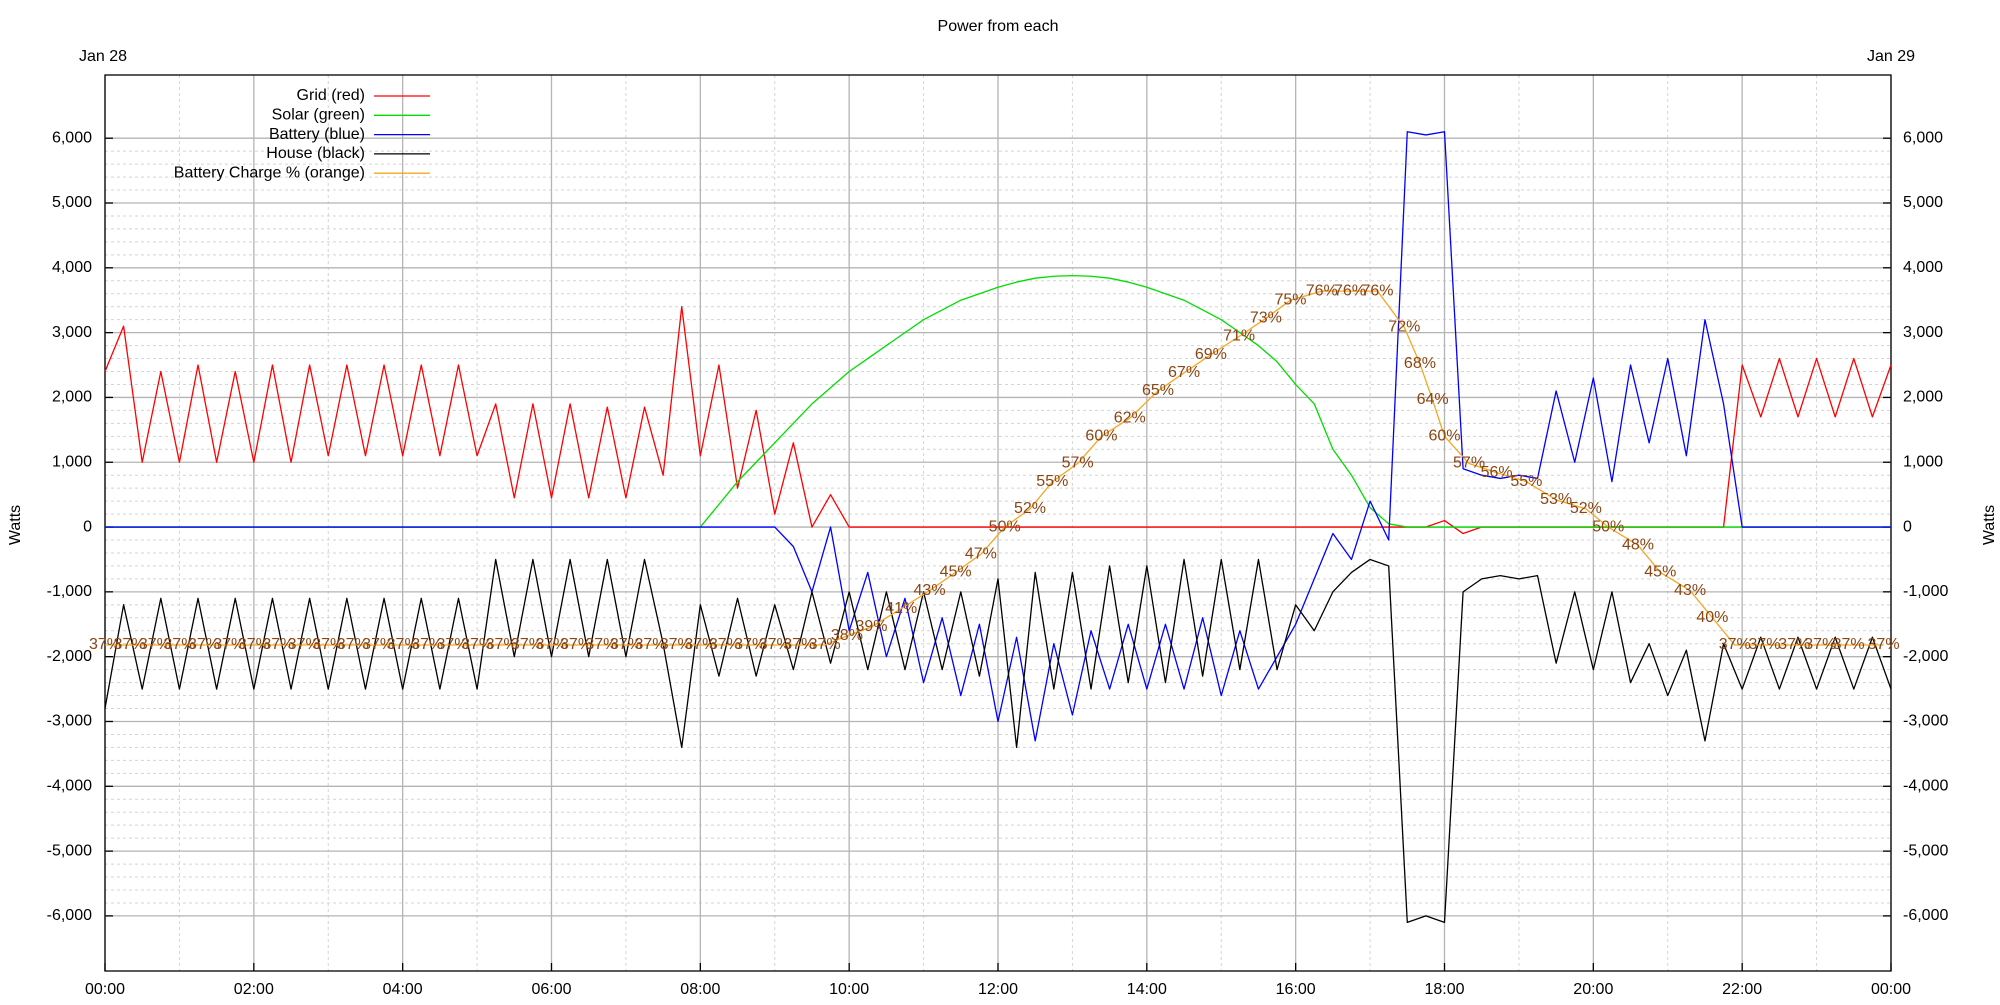  I want to click on y-axis-label: Watts, so click(15, 525).